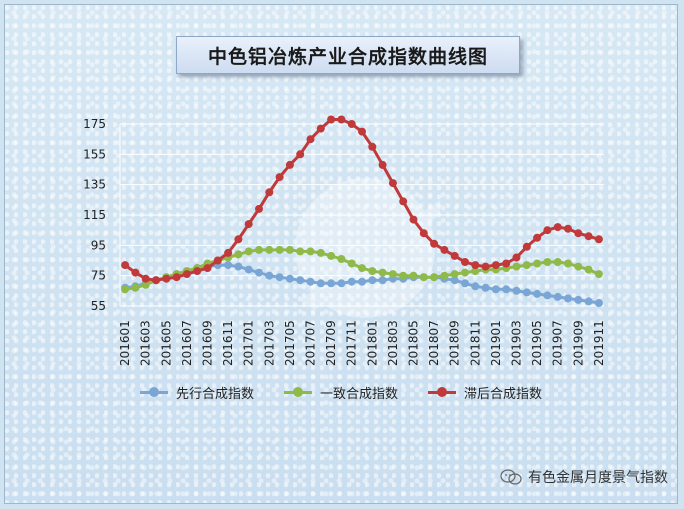 The height and width of the screenshot is (509, 684). Describe the element at coordinates (511, 477) in the screenshot. I see `wechat-icon` at that location.